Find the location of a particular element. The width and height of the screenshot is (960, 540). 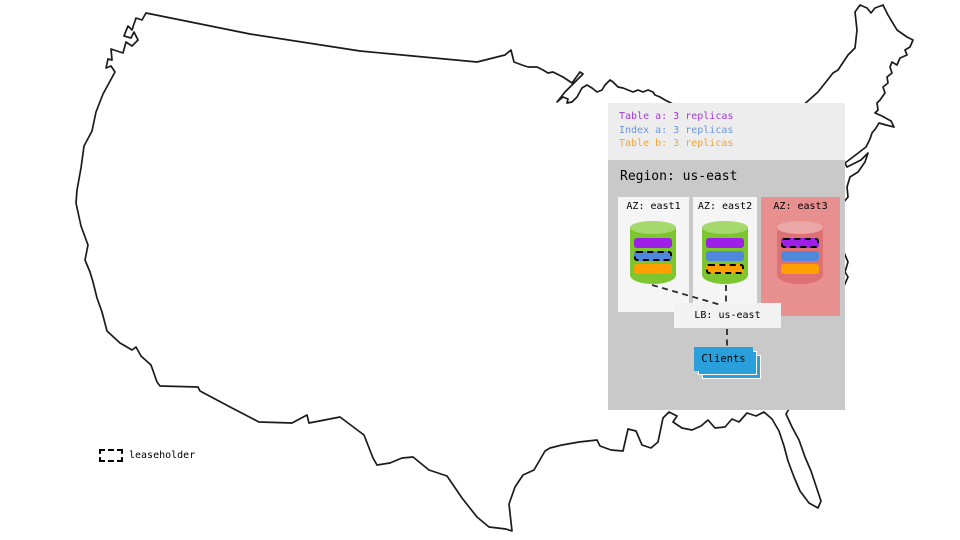

az-box-east1: AZ: east1 is located at coordinates (653, 254).